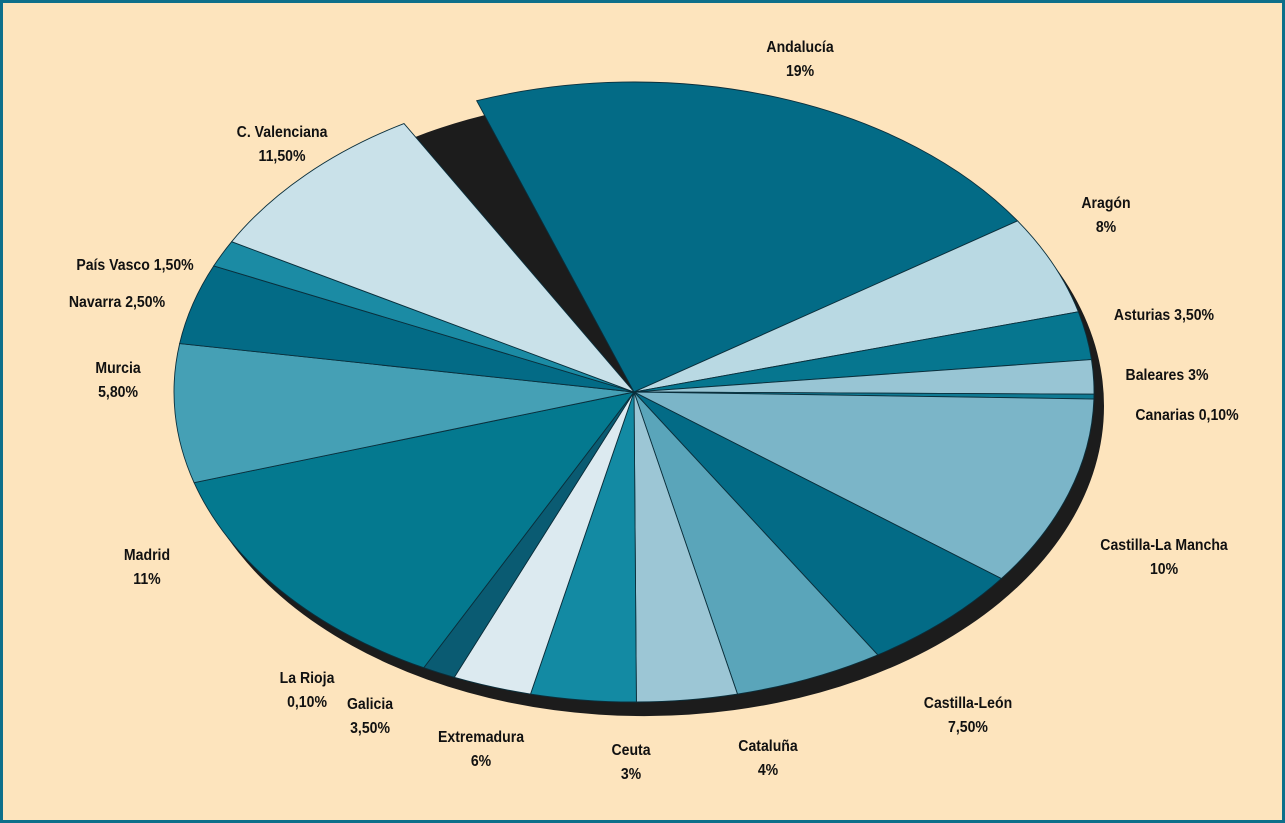 This screenshot has height=823, width=1285. I want to click on slice-label: Murcia 5,80%, so click(118, 380).